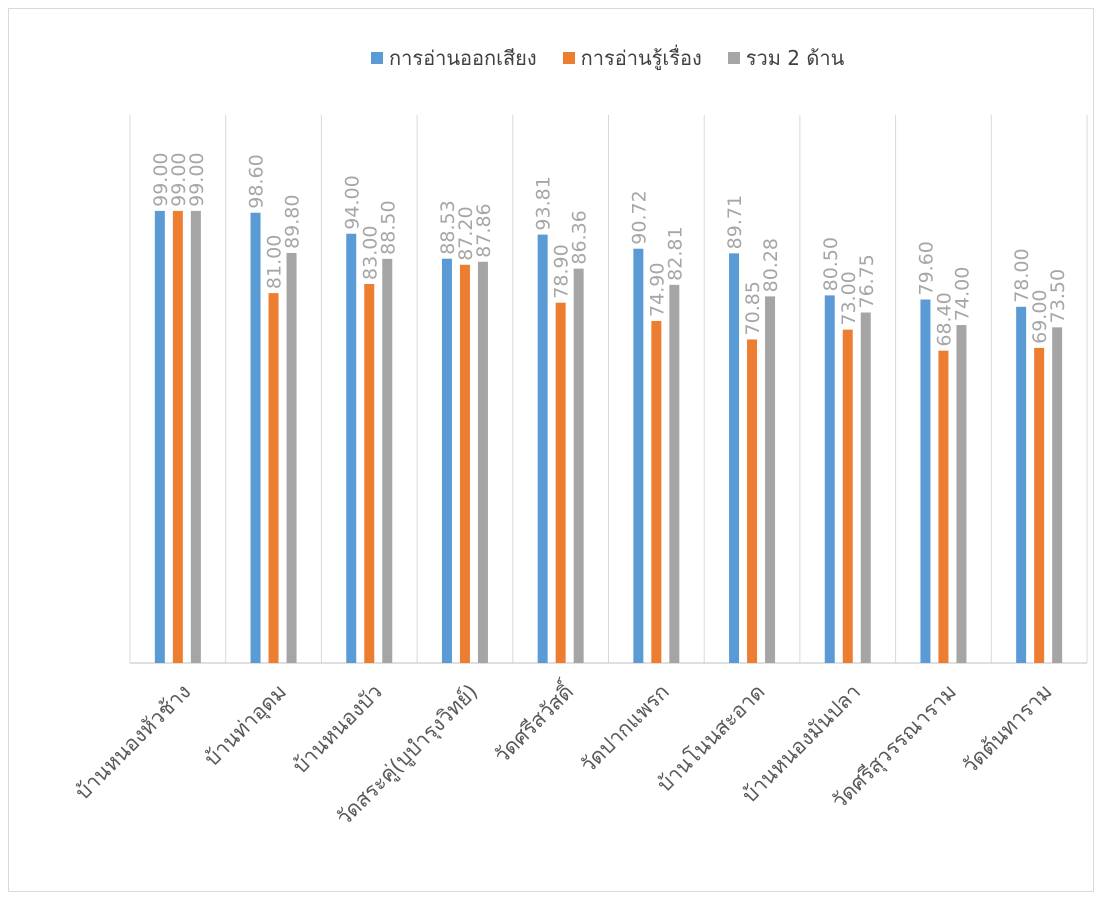 The width and height of the screenshot is (1103, 901). What do you see at coordinates (1022, 275) in the screenshot?
I see `data-label: 78.00` at bounding box center [1022, 275].